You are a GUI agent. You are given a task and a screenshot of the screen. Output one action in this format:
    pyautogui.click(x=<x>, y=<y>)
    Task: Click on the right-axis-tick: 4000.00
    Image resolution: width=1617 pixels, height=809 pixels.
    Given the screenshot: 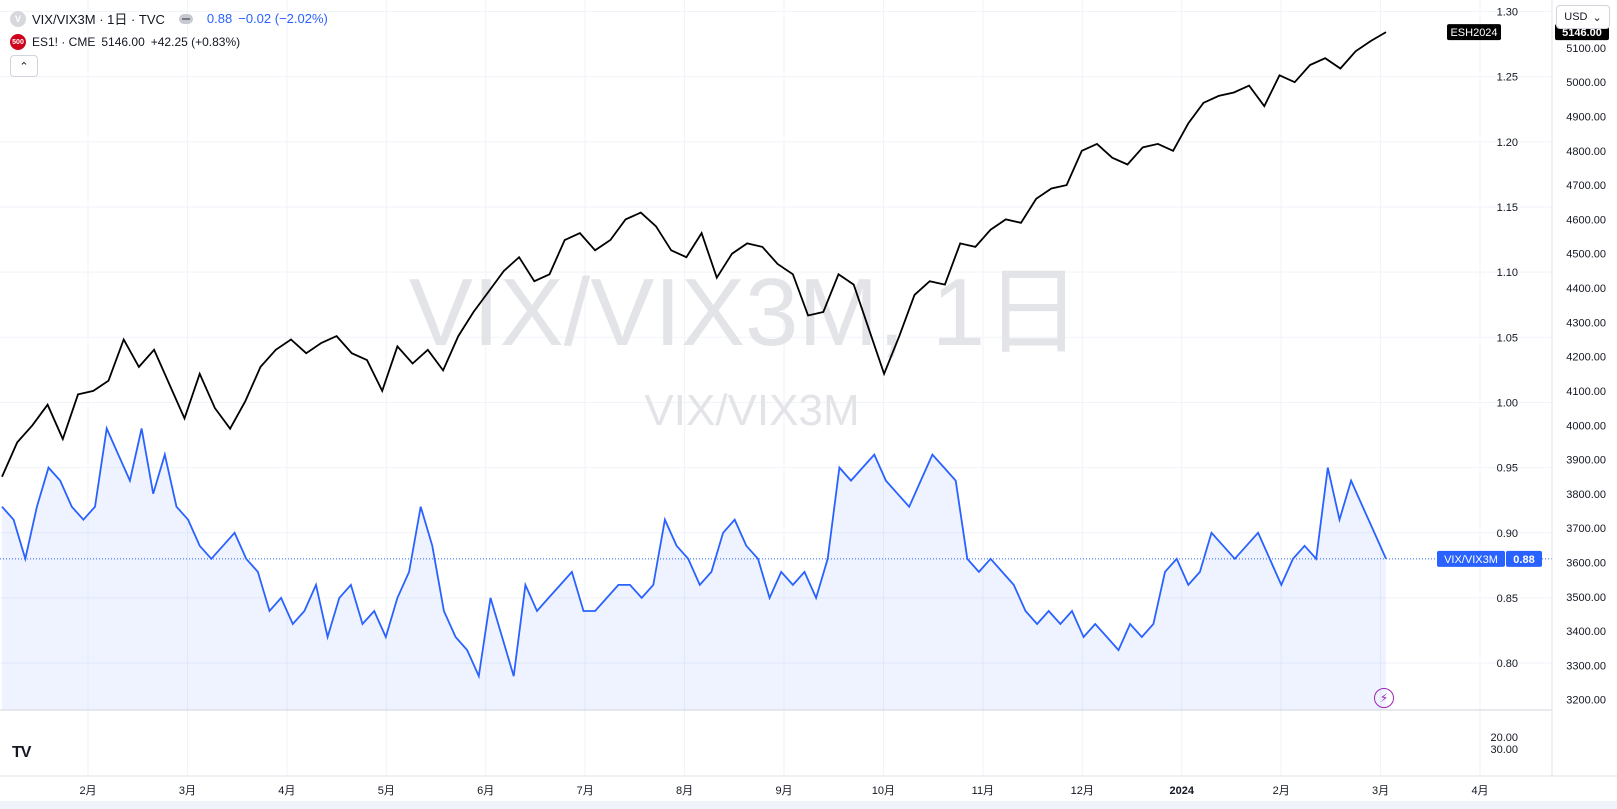 What is the action you would take?
    pyautogui.click(x=1586, y=426)
    